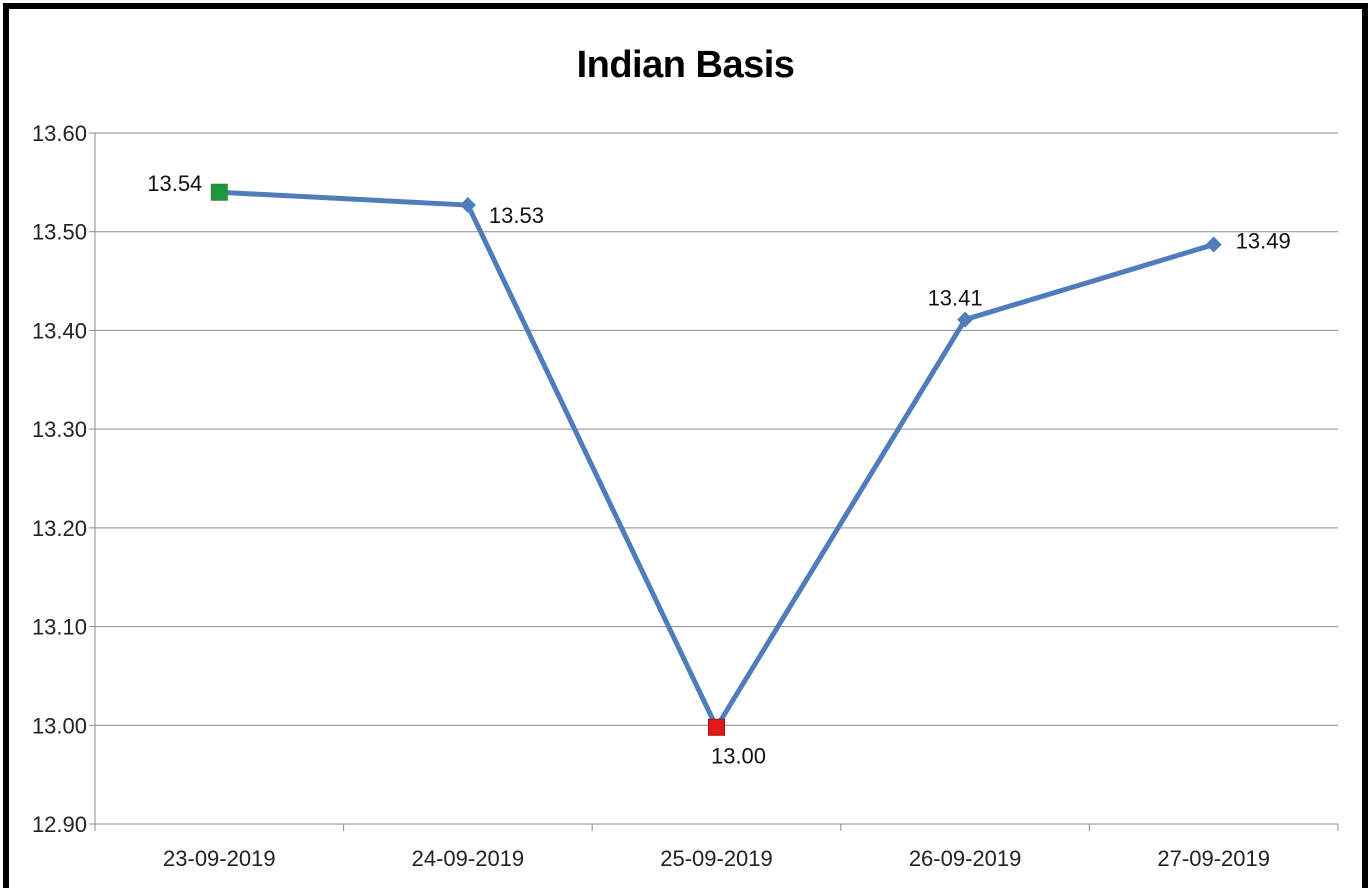  What do you see at coordinates (59, 429) in the screenshot?
I see `y-tick-label: 13.30` at bounding box center [59, 429].